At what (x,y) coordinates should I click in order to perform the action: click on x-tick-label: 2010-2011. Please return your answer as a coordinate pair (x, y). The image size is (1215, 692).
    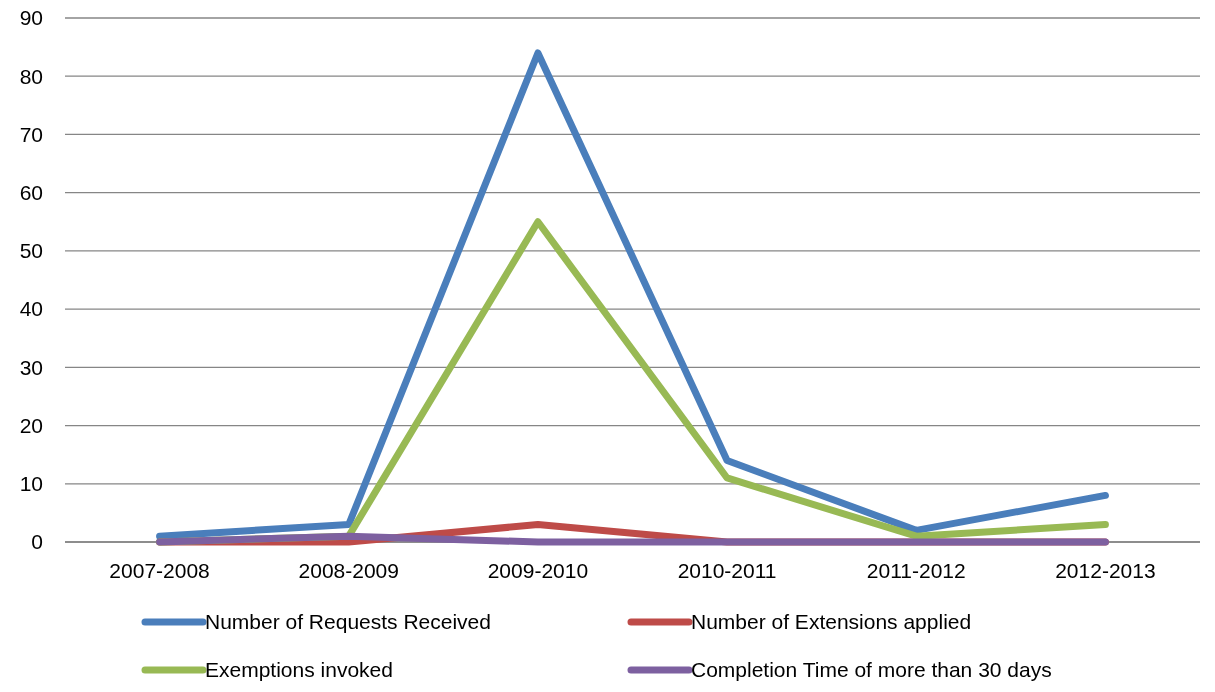
    Looking at the image, I should click on (727, 570).